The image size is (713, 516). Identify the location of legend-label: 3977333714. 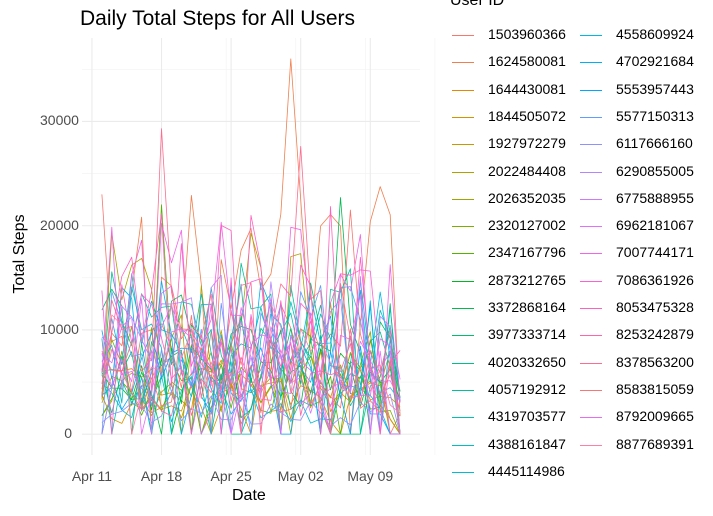
(527, 334).